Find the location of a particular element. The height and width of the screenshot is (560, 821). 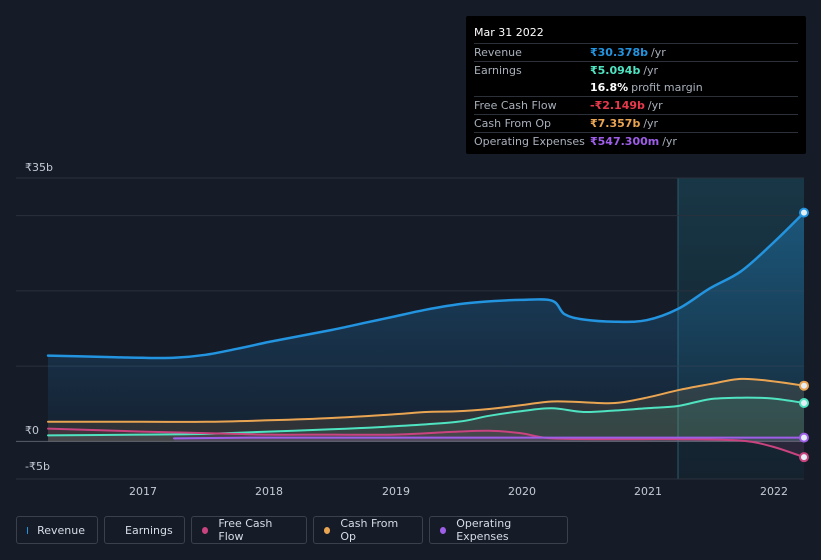

x-tick-label: 2021 is located at coordinates (648, 491).